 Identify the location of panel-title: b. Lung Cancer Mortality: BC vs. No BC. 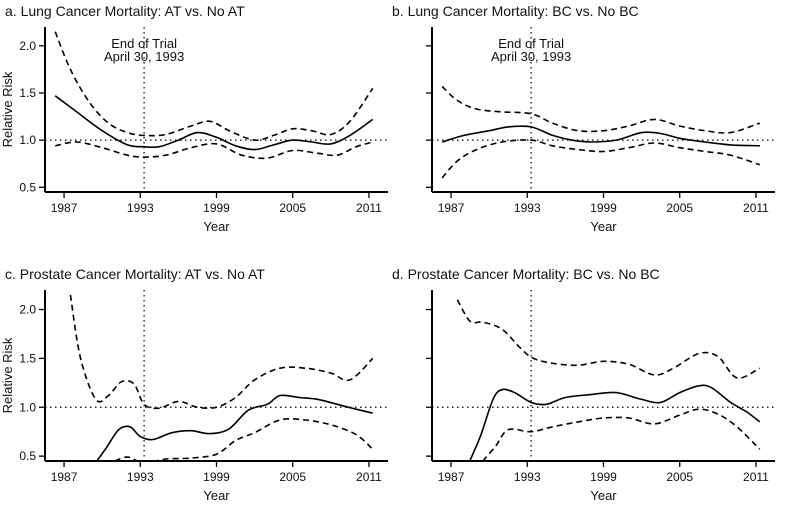
(515, 11).